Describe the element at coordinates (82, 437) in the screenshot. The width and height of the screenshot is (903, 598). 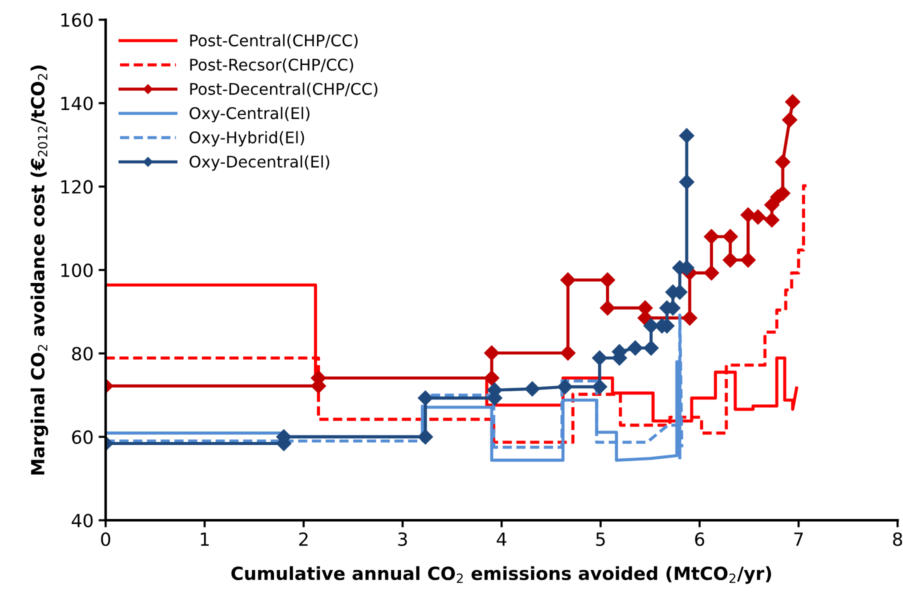
I see `y-tick-label: 60` at that location.